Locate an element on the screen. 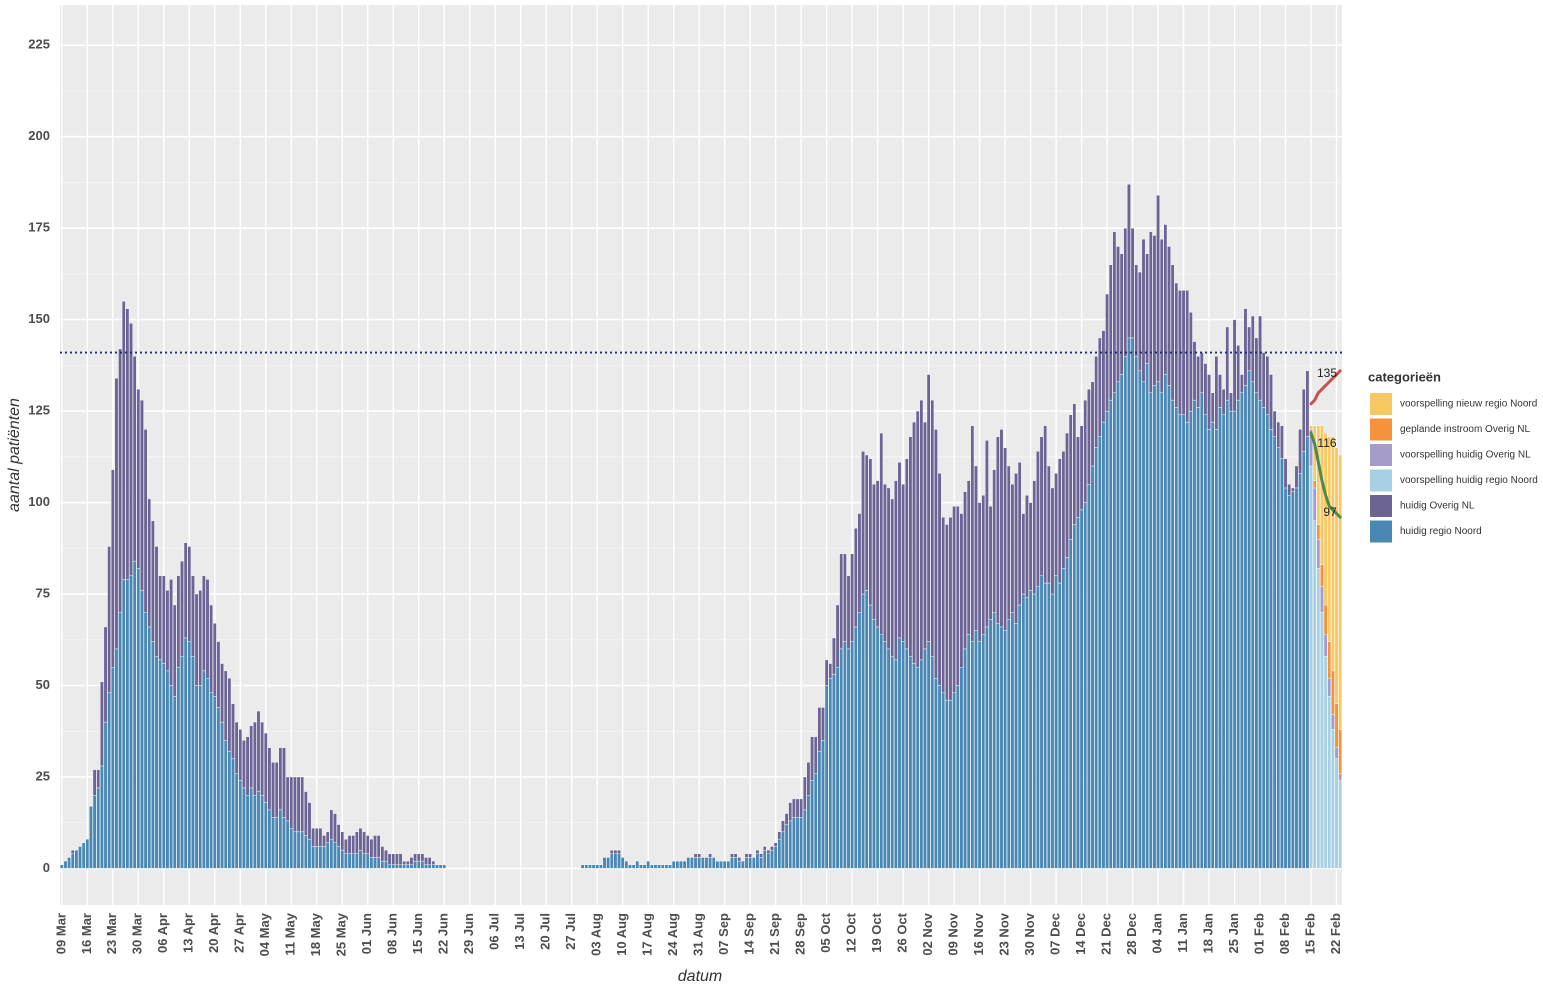 The height and width of the screenshot is (989, 1543). legend-key is located at coordinates (1381, 506).